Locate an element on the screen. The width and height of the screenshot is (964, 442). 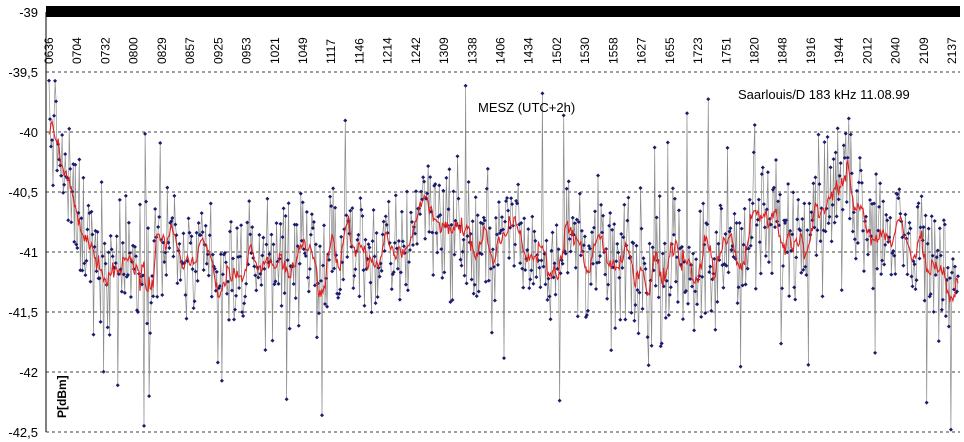
y-axis-title: P[dBm] is located at coordinates (62, 396).